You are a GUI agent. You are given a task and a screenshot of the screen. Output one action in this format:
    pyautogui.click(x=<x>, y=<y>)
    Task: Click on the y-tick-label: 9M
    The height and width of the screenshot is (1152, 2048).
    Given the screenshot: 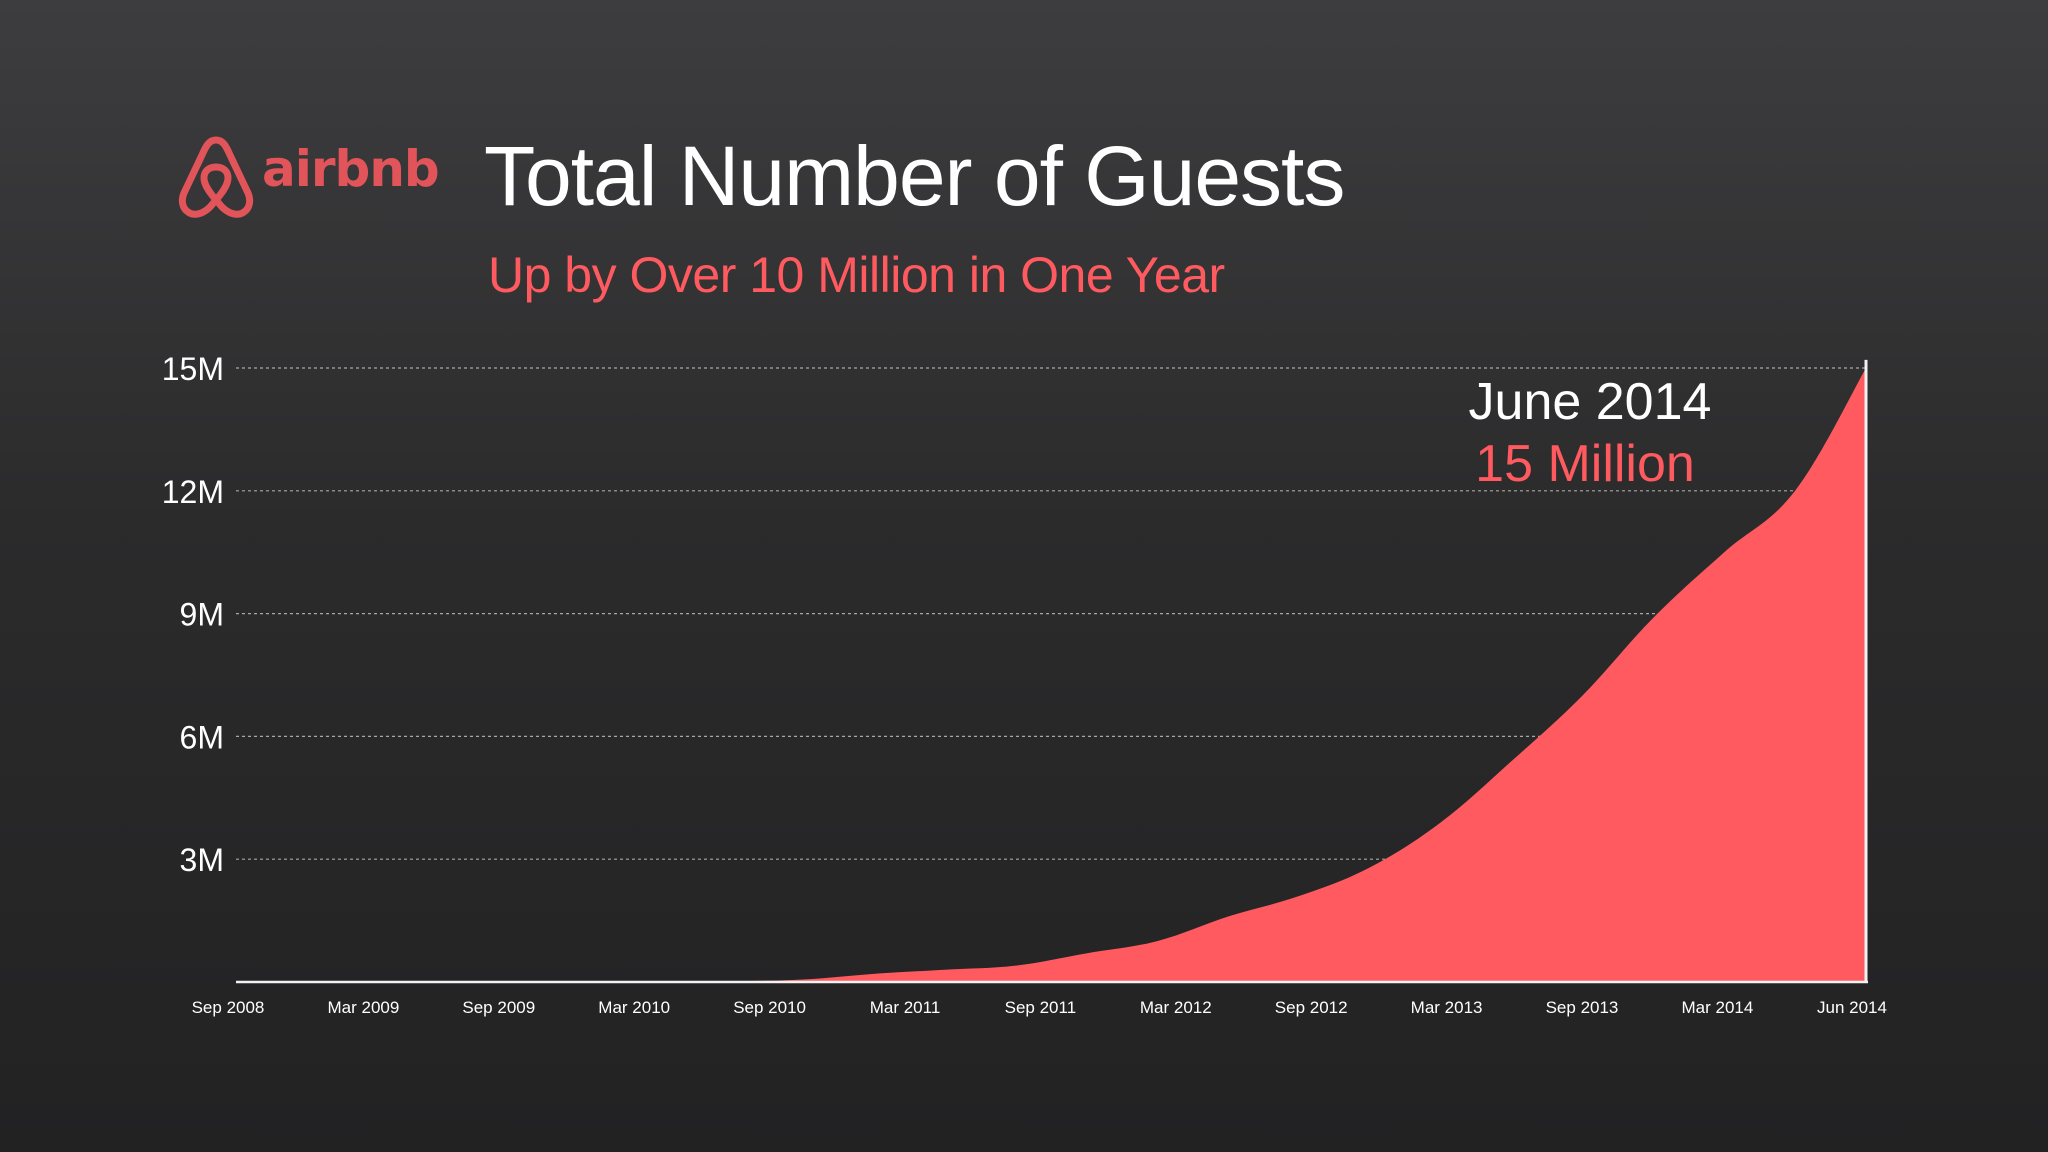 What is the action you would take?
    pyautogui.click(x=202, y=615)
    